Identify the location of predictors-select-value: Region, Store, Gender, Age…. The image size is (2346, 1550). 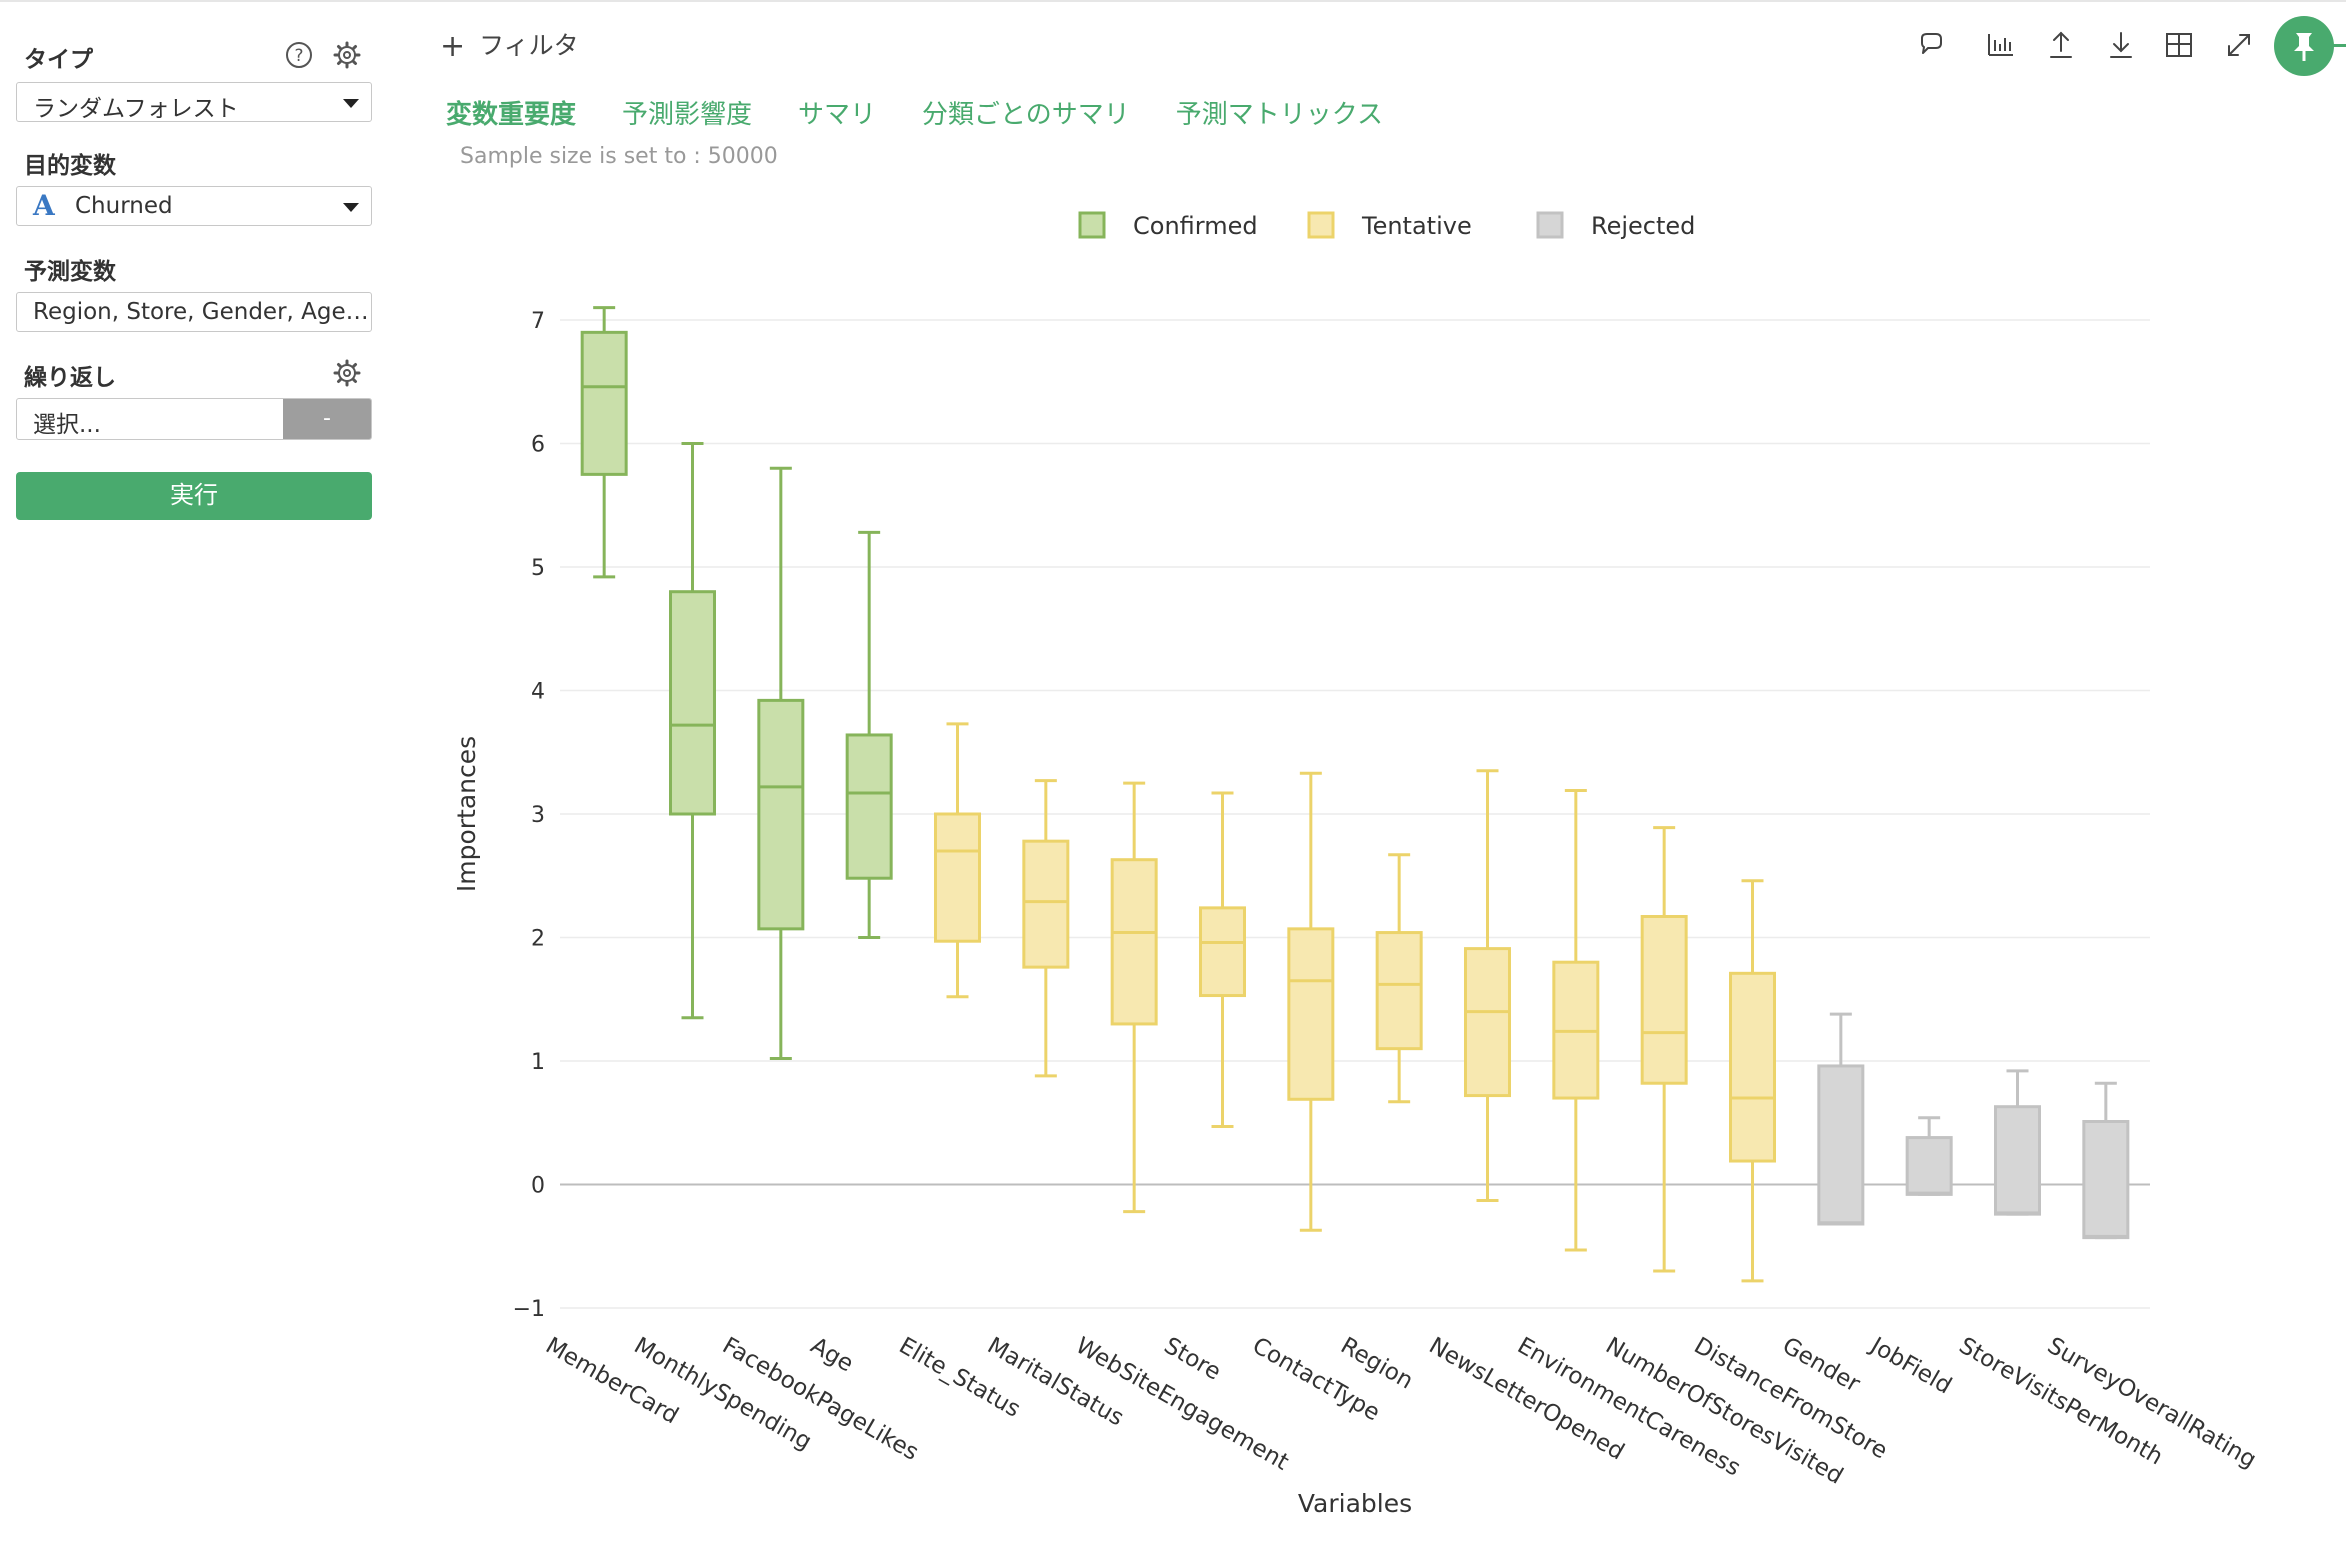
(201, 312).